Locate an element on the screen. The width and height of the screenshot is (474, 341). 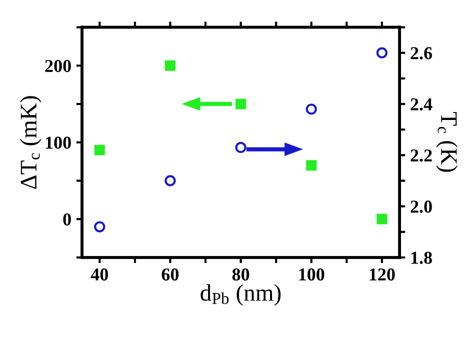
y-tick-label: 200 is located at coordinates (58, 66).